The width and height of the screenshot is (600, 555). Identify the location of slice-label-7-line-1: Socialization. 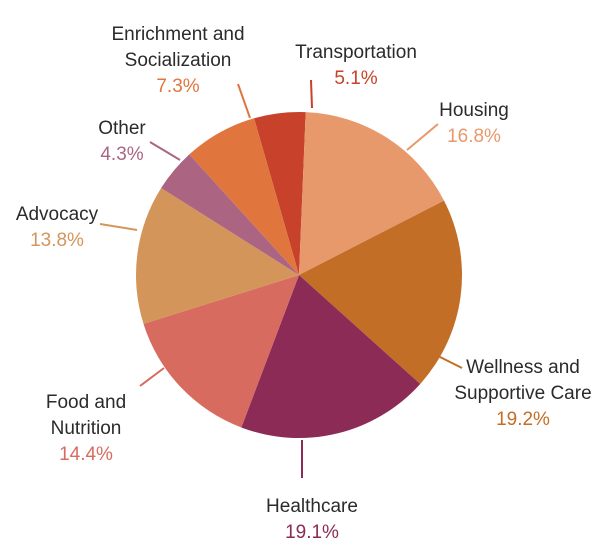
(178, 60).